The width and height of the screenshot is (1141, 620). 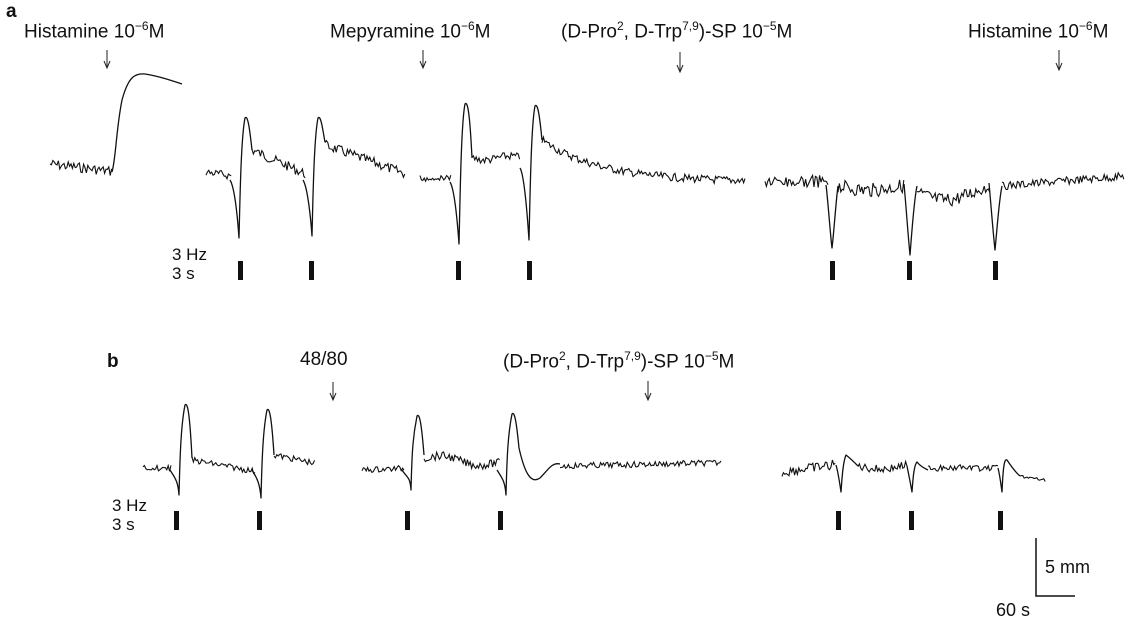 I want to click on panel-a-letter: a, so click(x=11, y=11).